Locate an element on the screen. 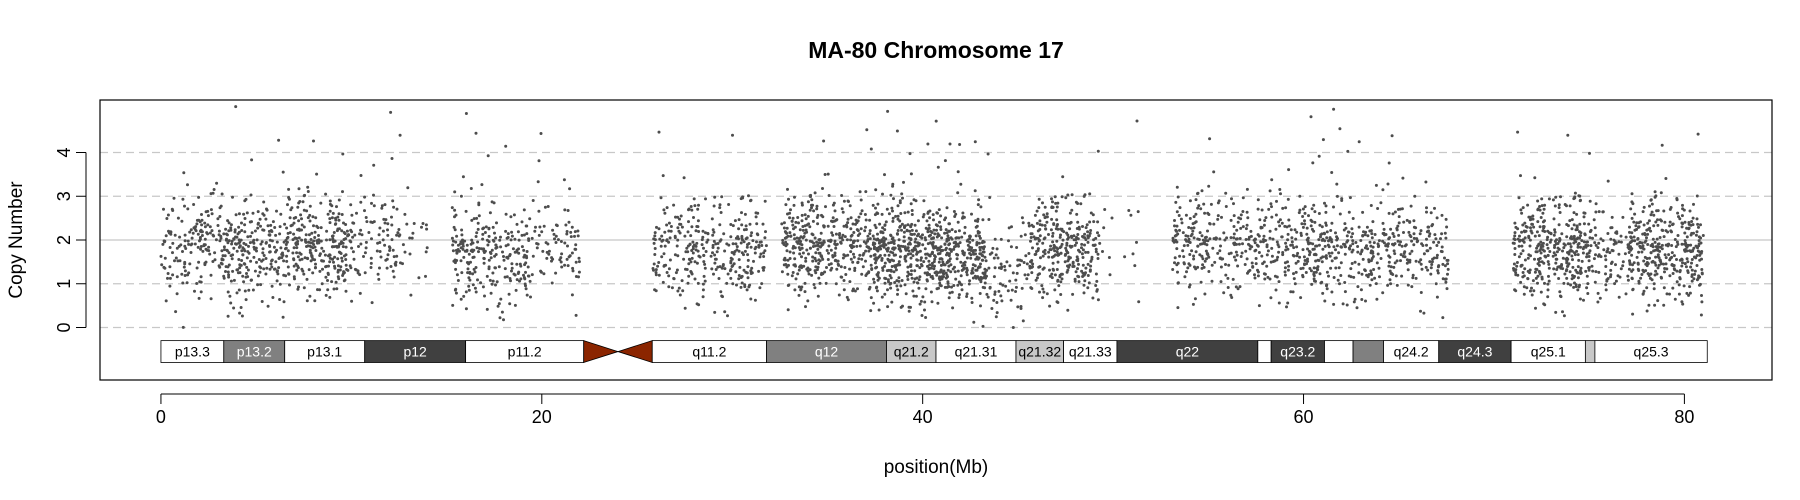 The image size is (1800, 500). cytoband-label: q21.33 is located at coordinates (1090, 352).